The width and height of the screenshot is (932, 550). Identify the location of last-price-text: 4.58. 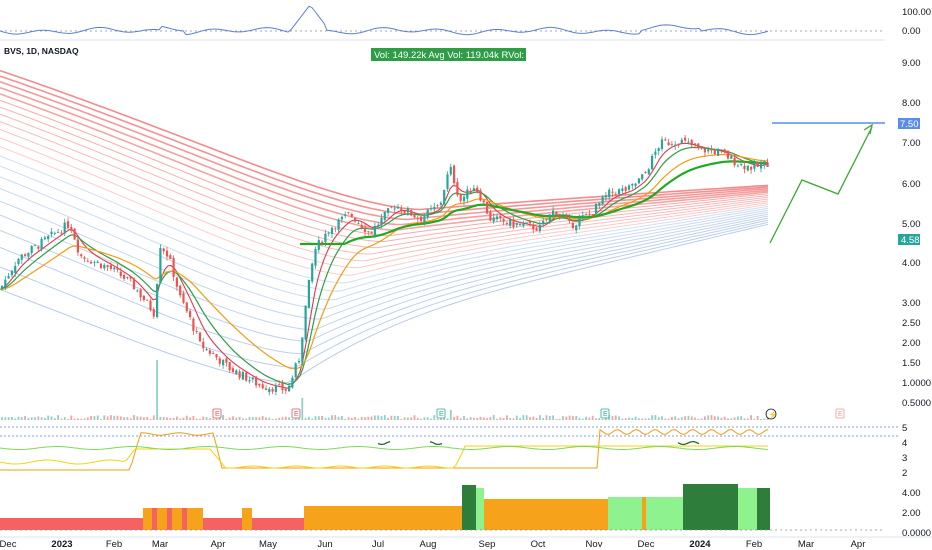
(910, 240).